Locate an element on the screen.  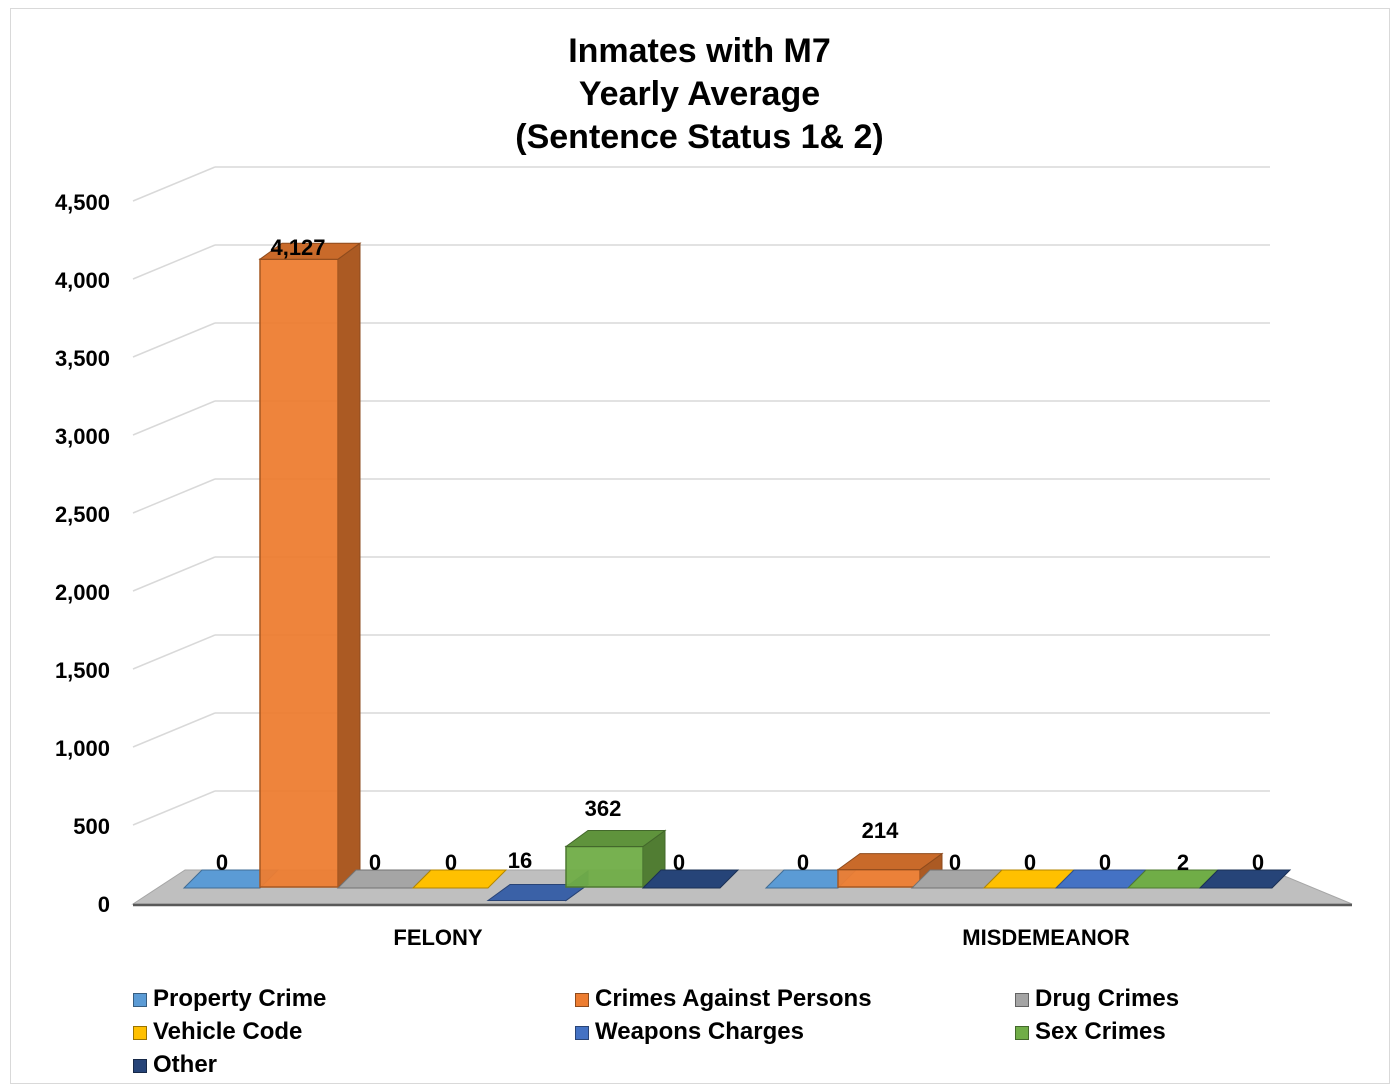
data-label: 4,127 is located at coordinates (297, 247).